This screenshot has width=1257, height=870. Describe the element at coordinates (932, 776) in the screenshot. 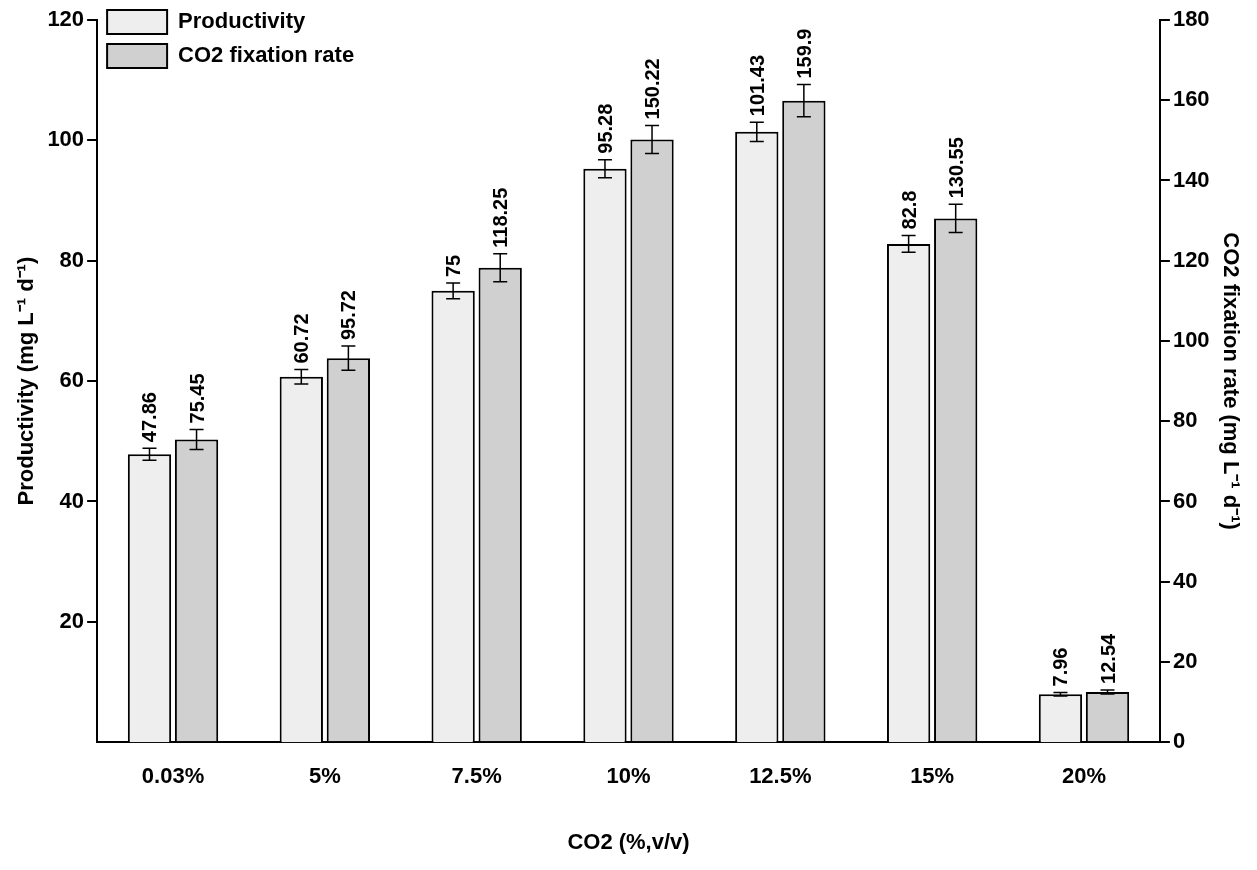

I see `x-tick-label: 15%` at that location.